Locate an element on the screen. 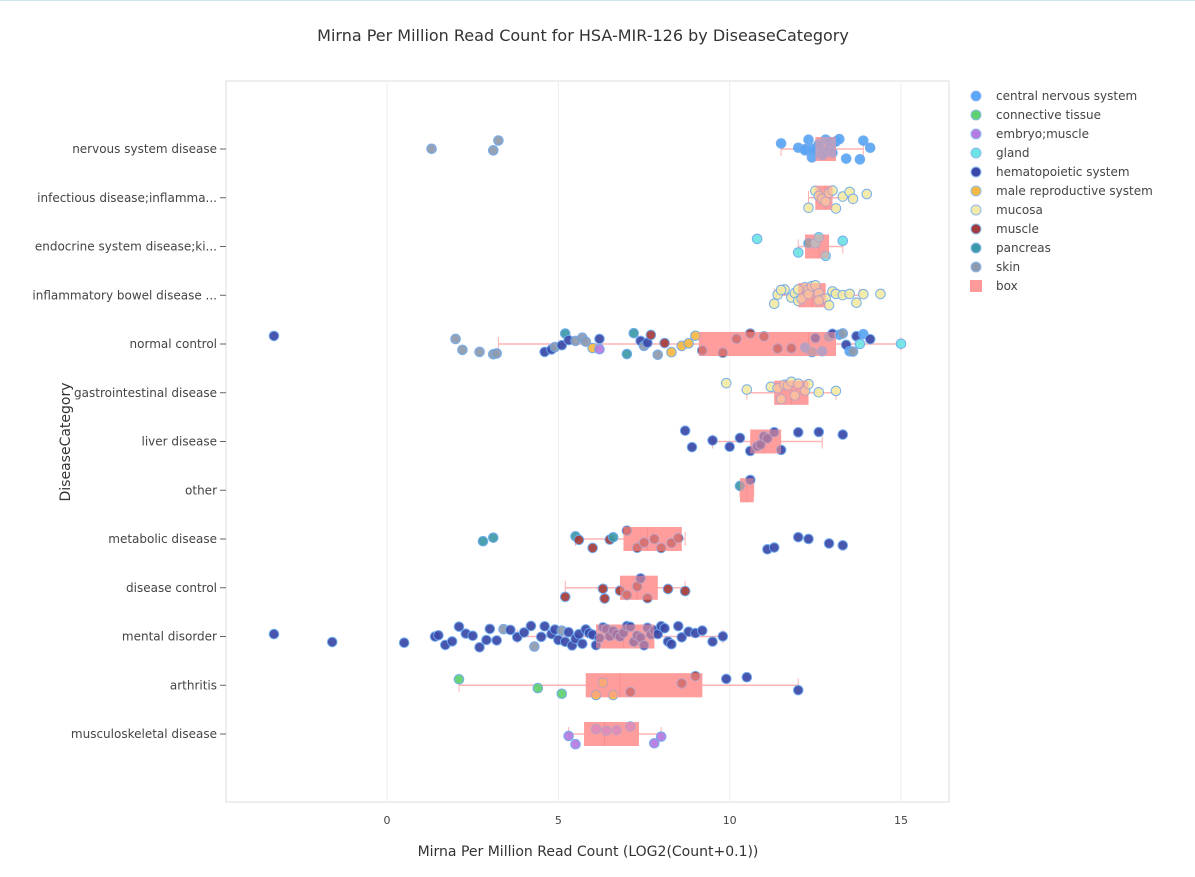 The height and width of the screenshot is (877, 1195). legend-label: gland is located at coordinates (1013, 153).